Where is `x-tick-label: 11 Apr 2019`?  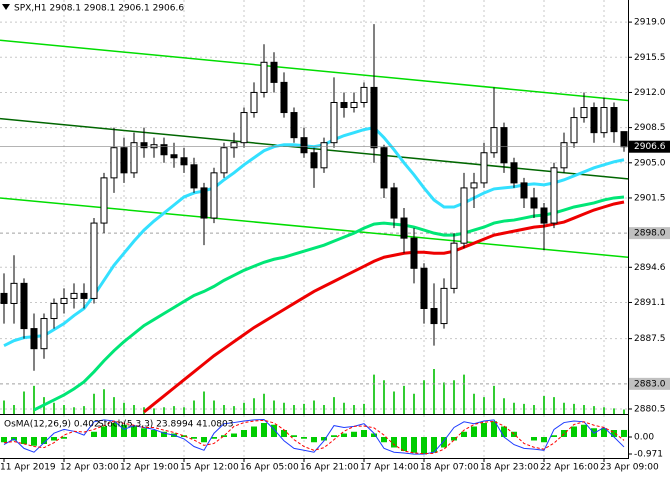 x-tick-label: 11 Apr 2019 is located at coordinates (28, 468).